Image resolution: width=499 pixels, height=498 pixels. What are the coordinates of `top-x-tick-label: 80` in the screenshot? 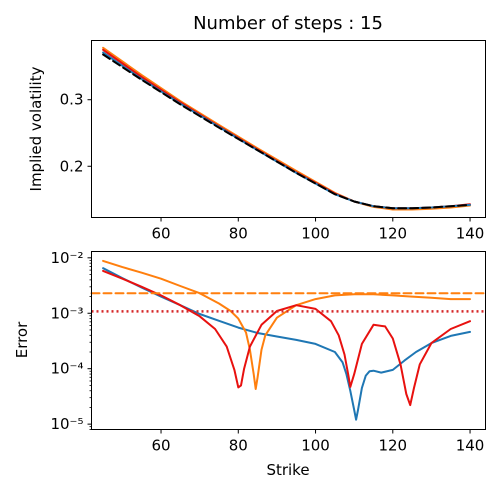 It's located at (238, 234).